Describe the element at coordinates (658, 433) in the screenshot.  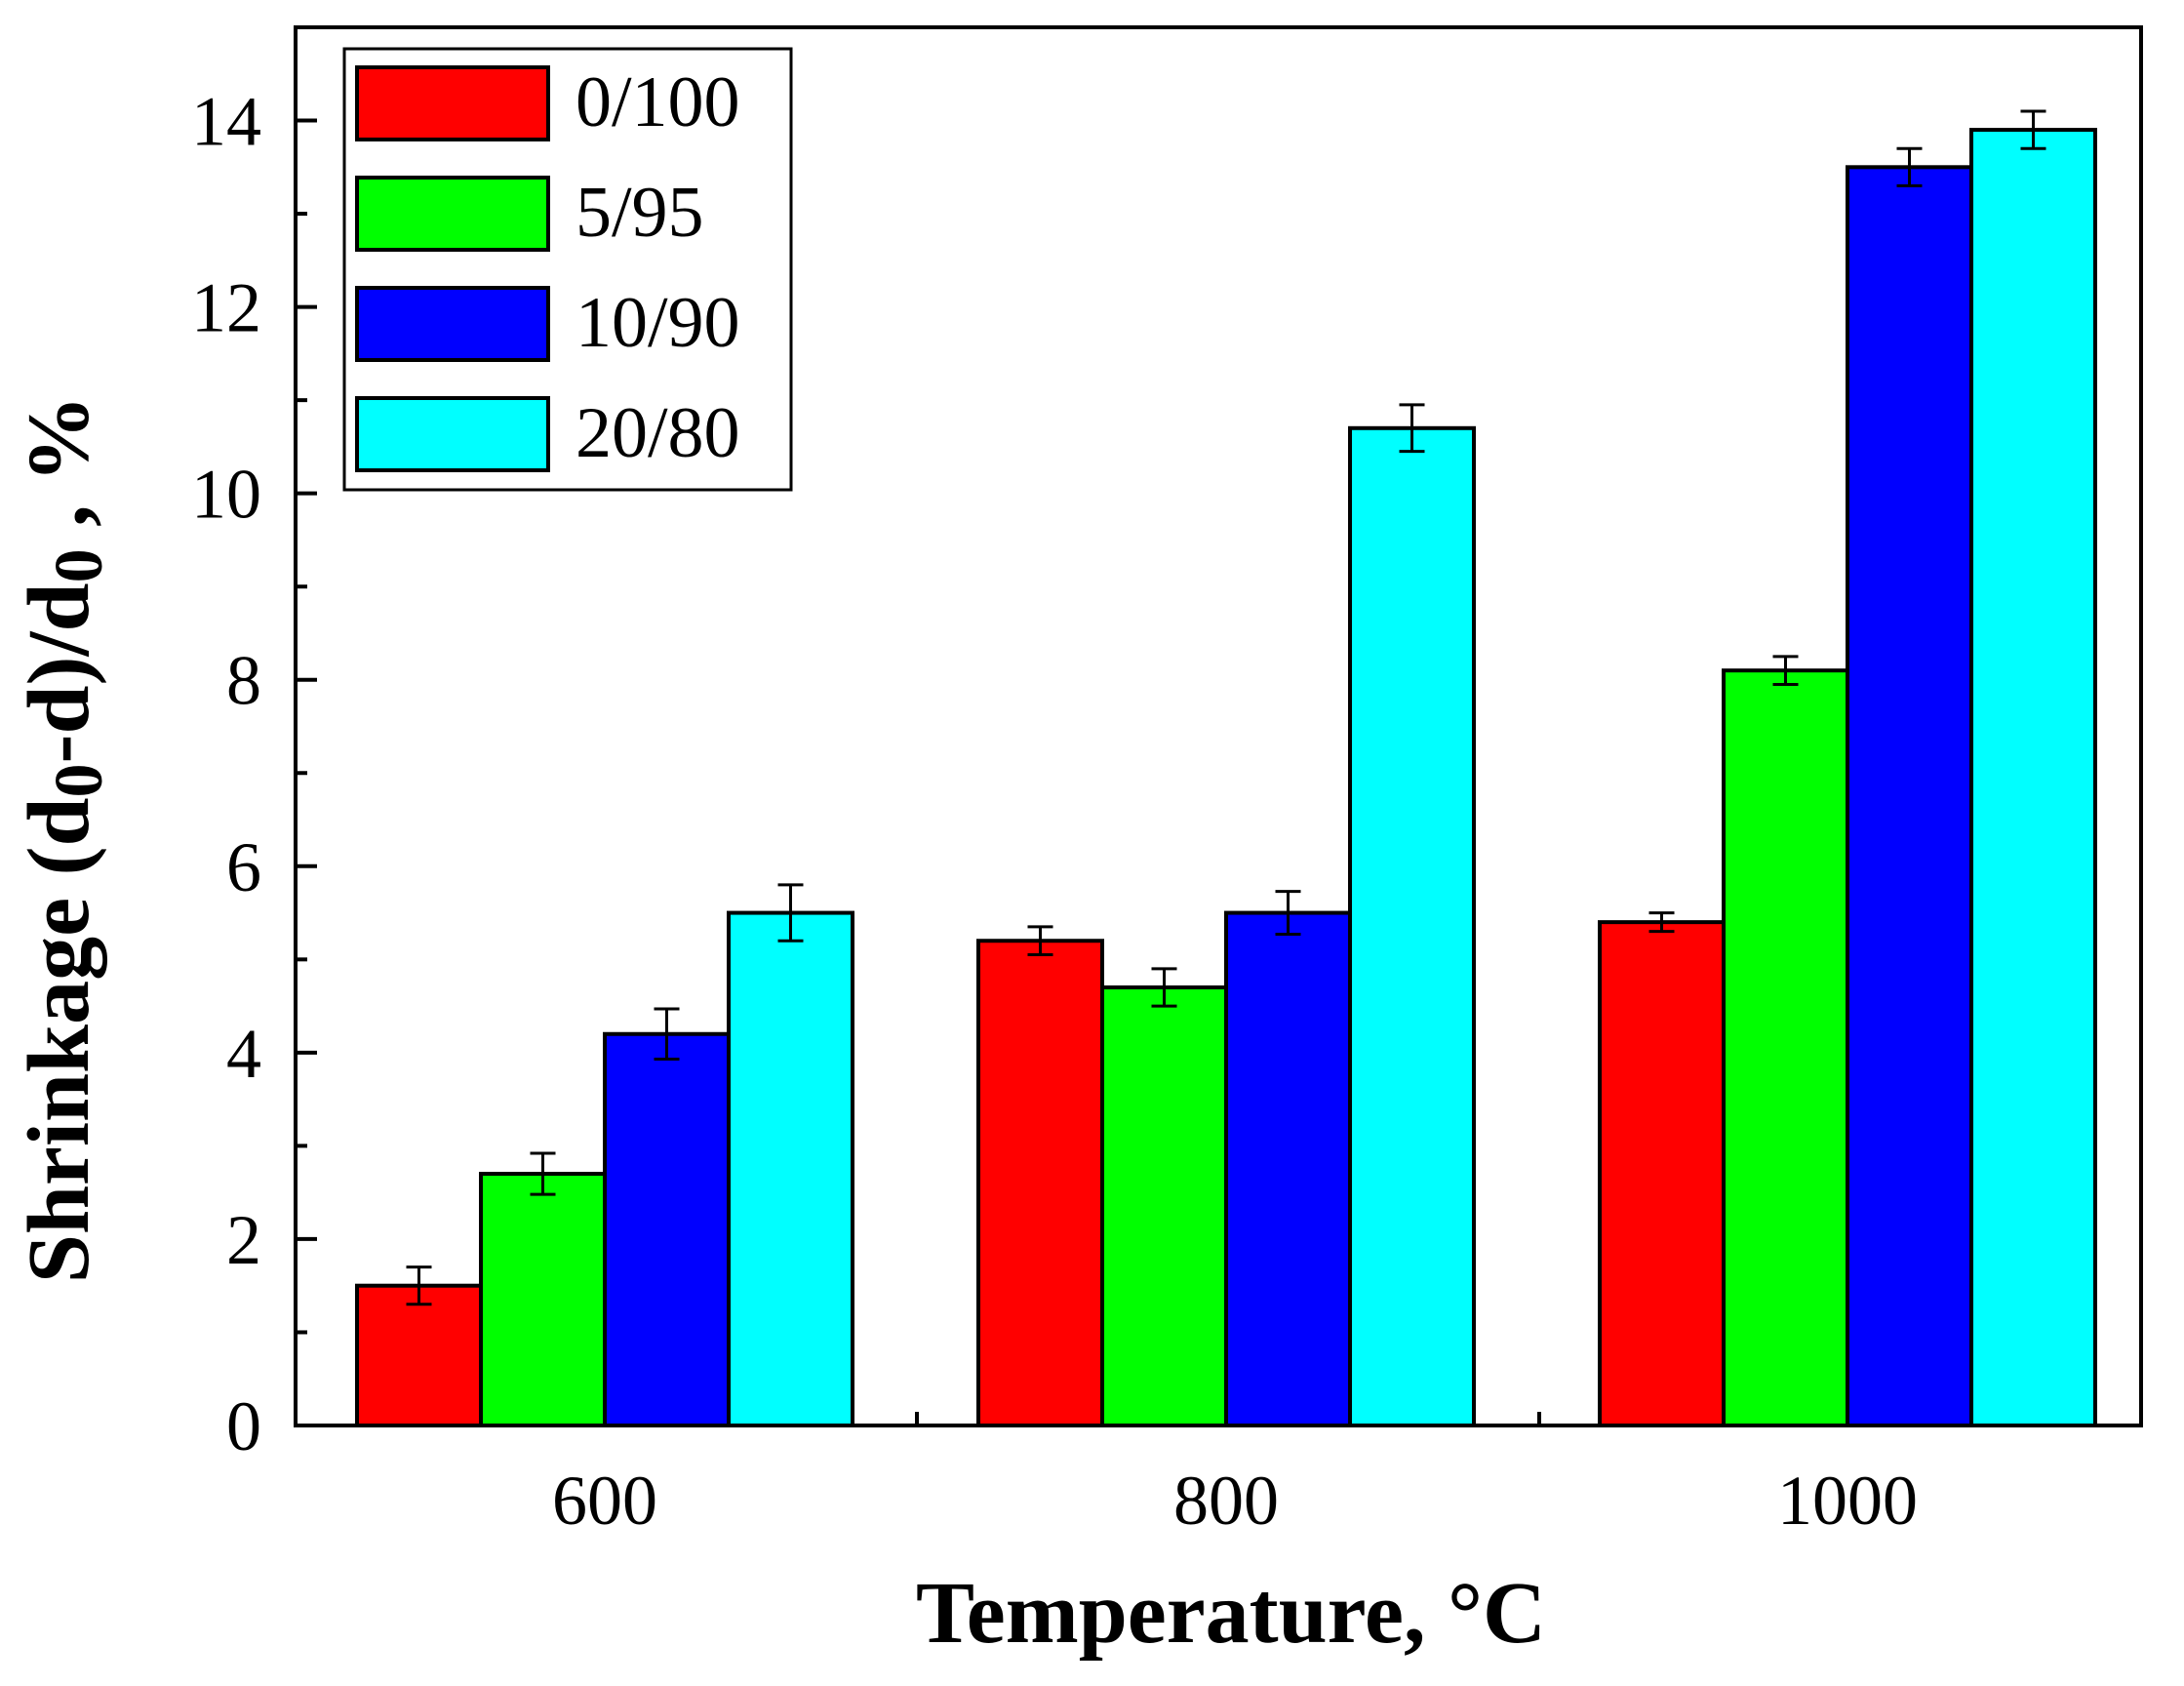
I see `legend-label-20-80: 20/80` at that location.